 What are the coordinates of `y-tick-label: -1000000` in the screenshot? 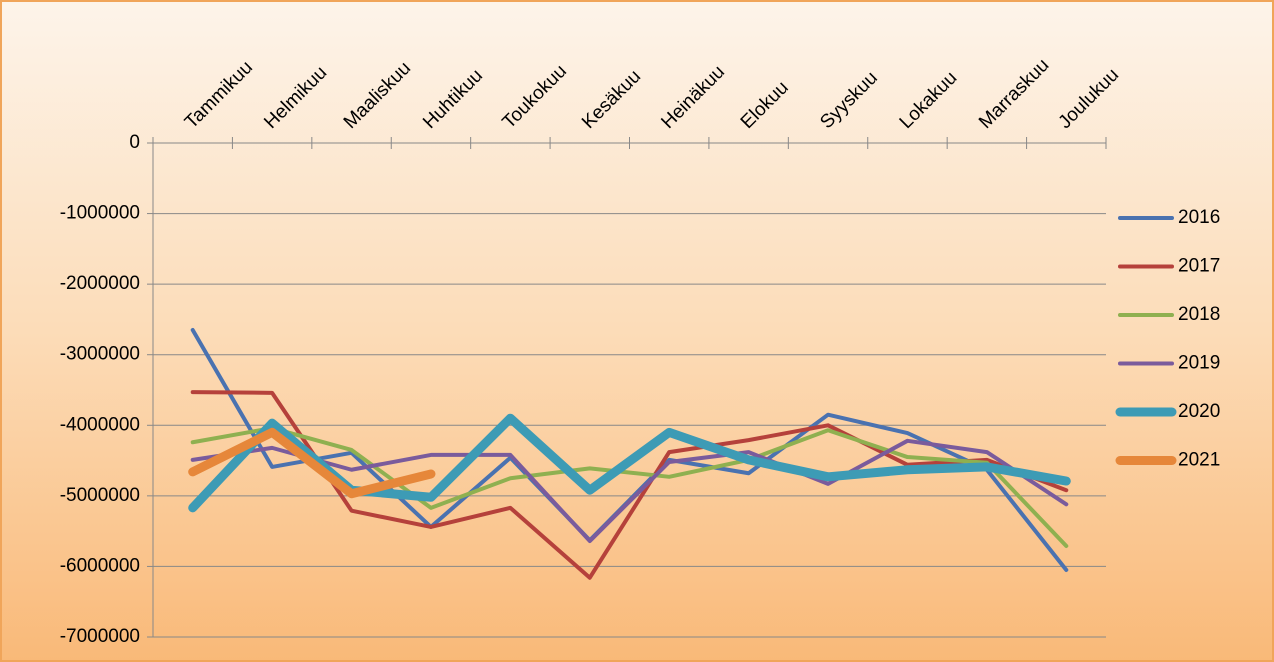 It's located at (100, 213).